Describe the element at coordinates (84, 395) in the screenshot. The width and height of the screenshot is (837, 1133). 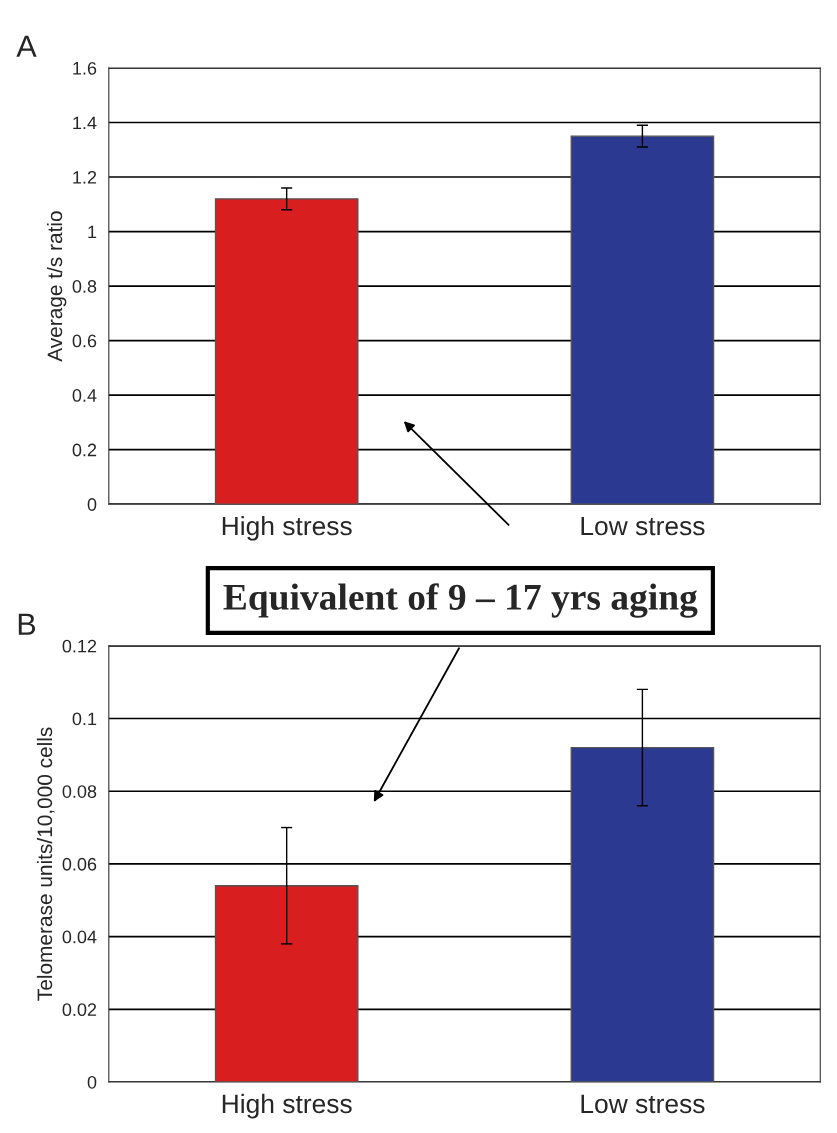
I see `y-tick-label: 0.4` at that location.